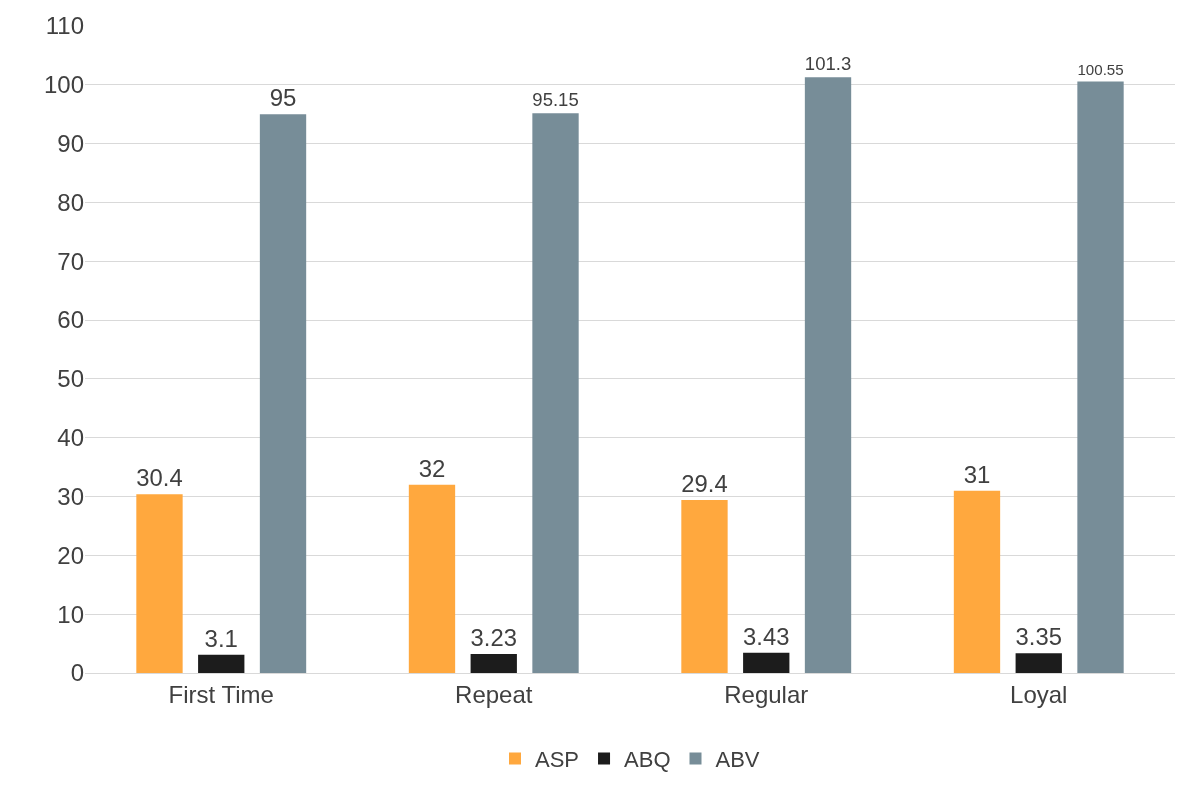 This screenshot has width=1195, height=792. I want to click on x-tick-label: Regular, so click(766, 694).